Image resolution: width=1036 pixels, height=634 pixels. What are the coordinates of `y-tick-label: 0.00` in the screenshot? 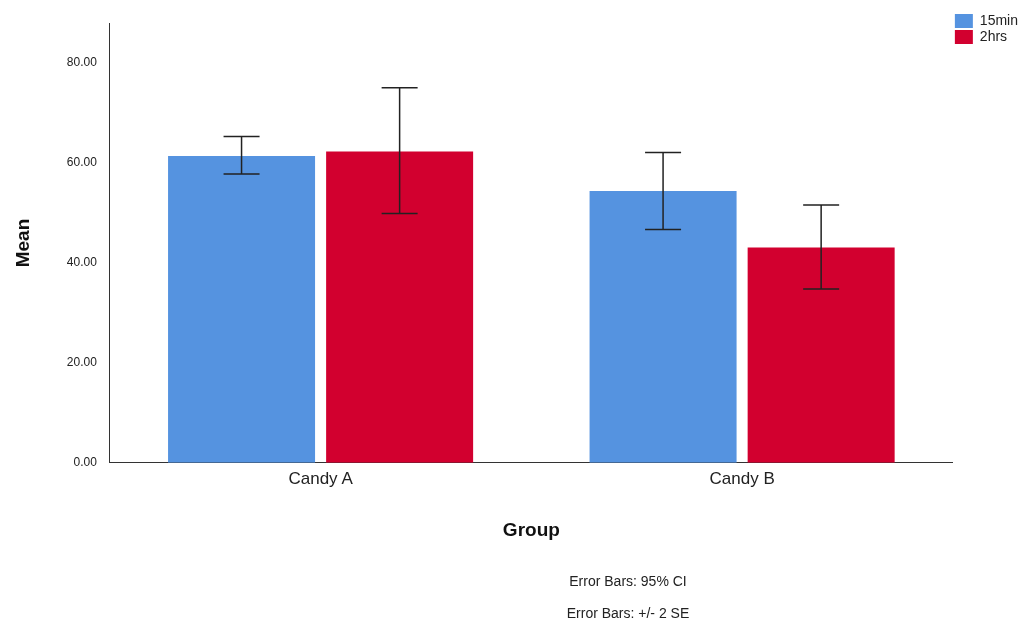 It's located at (85, 462).